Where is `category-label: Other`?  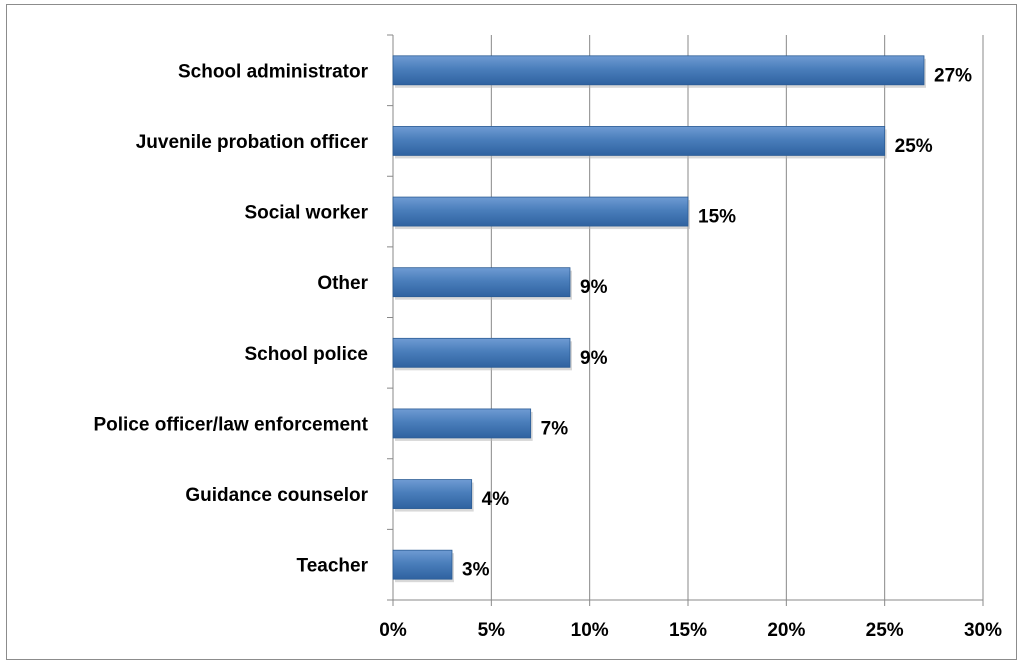 category-label: Other is located at coordinates (342, 283).